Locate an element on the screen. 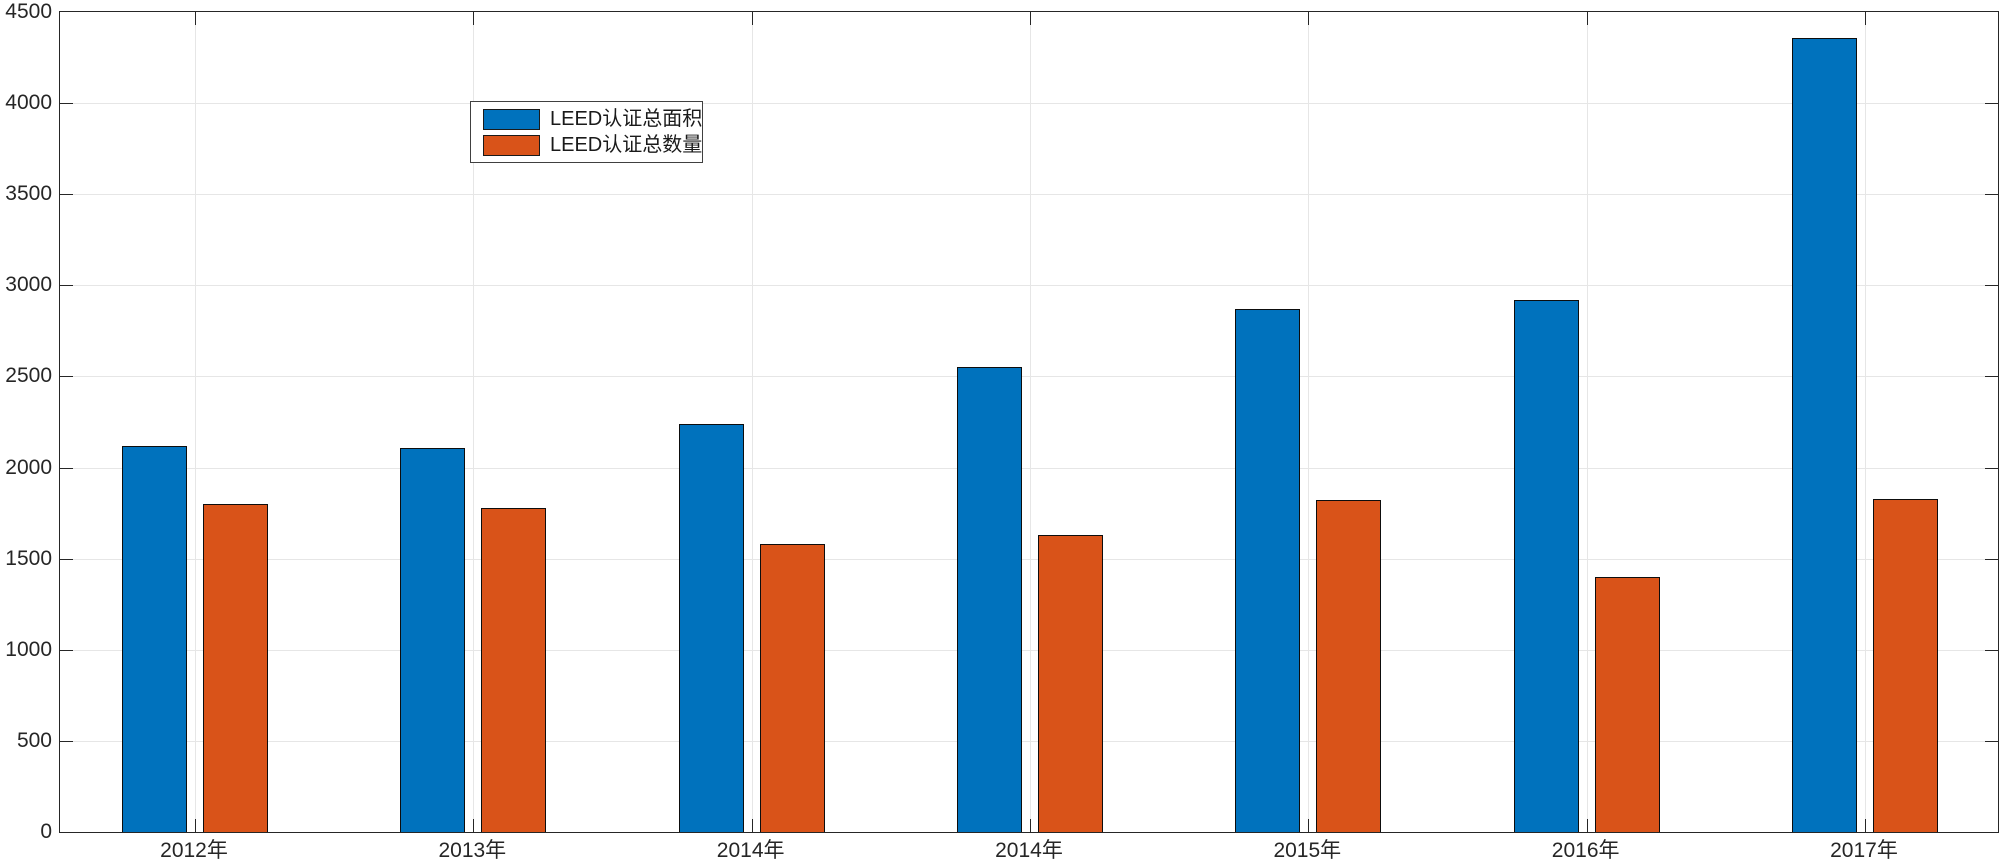  y-tick-label: 1500 is located at coordinates (28, 558).